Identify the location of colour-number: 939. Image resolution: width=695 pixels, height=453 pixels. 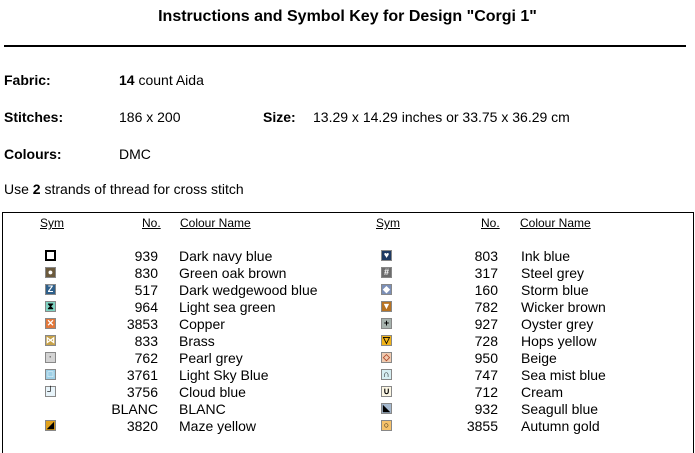
(146, 256).